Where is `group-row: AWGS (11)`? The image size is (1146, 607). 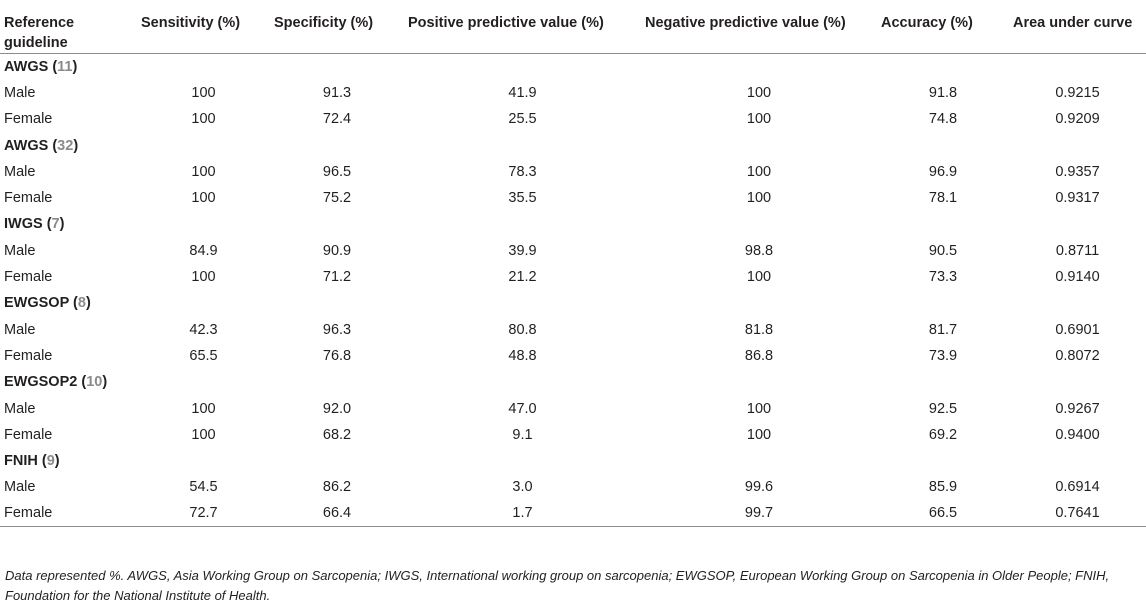 group-row: AWGS (11) is located at coordinates (573, 67).